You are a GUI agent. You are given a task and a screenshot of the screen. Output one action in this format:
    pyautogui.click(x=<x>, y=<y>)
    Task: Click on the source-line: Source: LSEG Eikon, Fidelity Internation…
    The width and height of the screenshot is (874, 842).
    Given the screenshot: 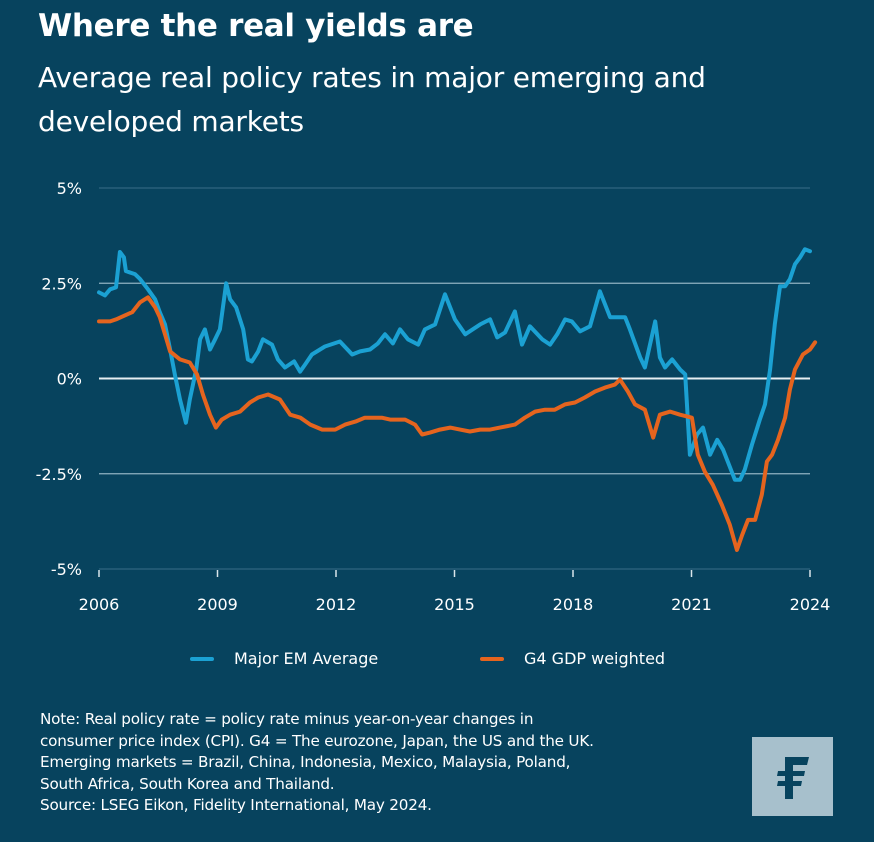 What is the action you would take?
    pyautogui.click(x=236, y=805)
    